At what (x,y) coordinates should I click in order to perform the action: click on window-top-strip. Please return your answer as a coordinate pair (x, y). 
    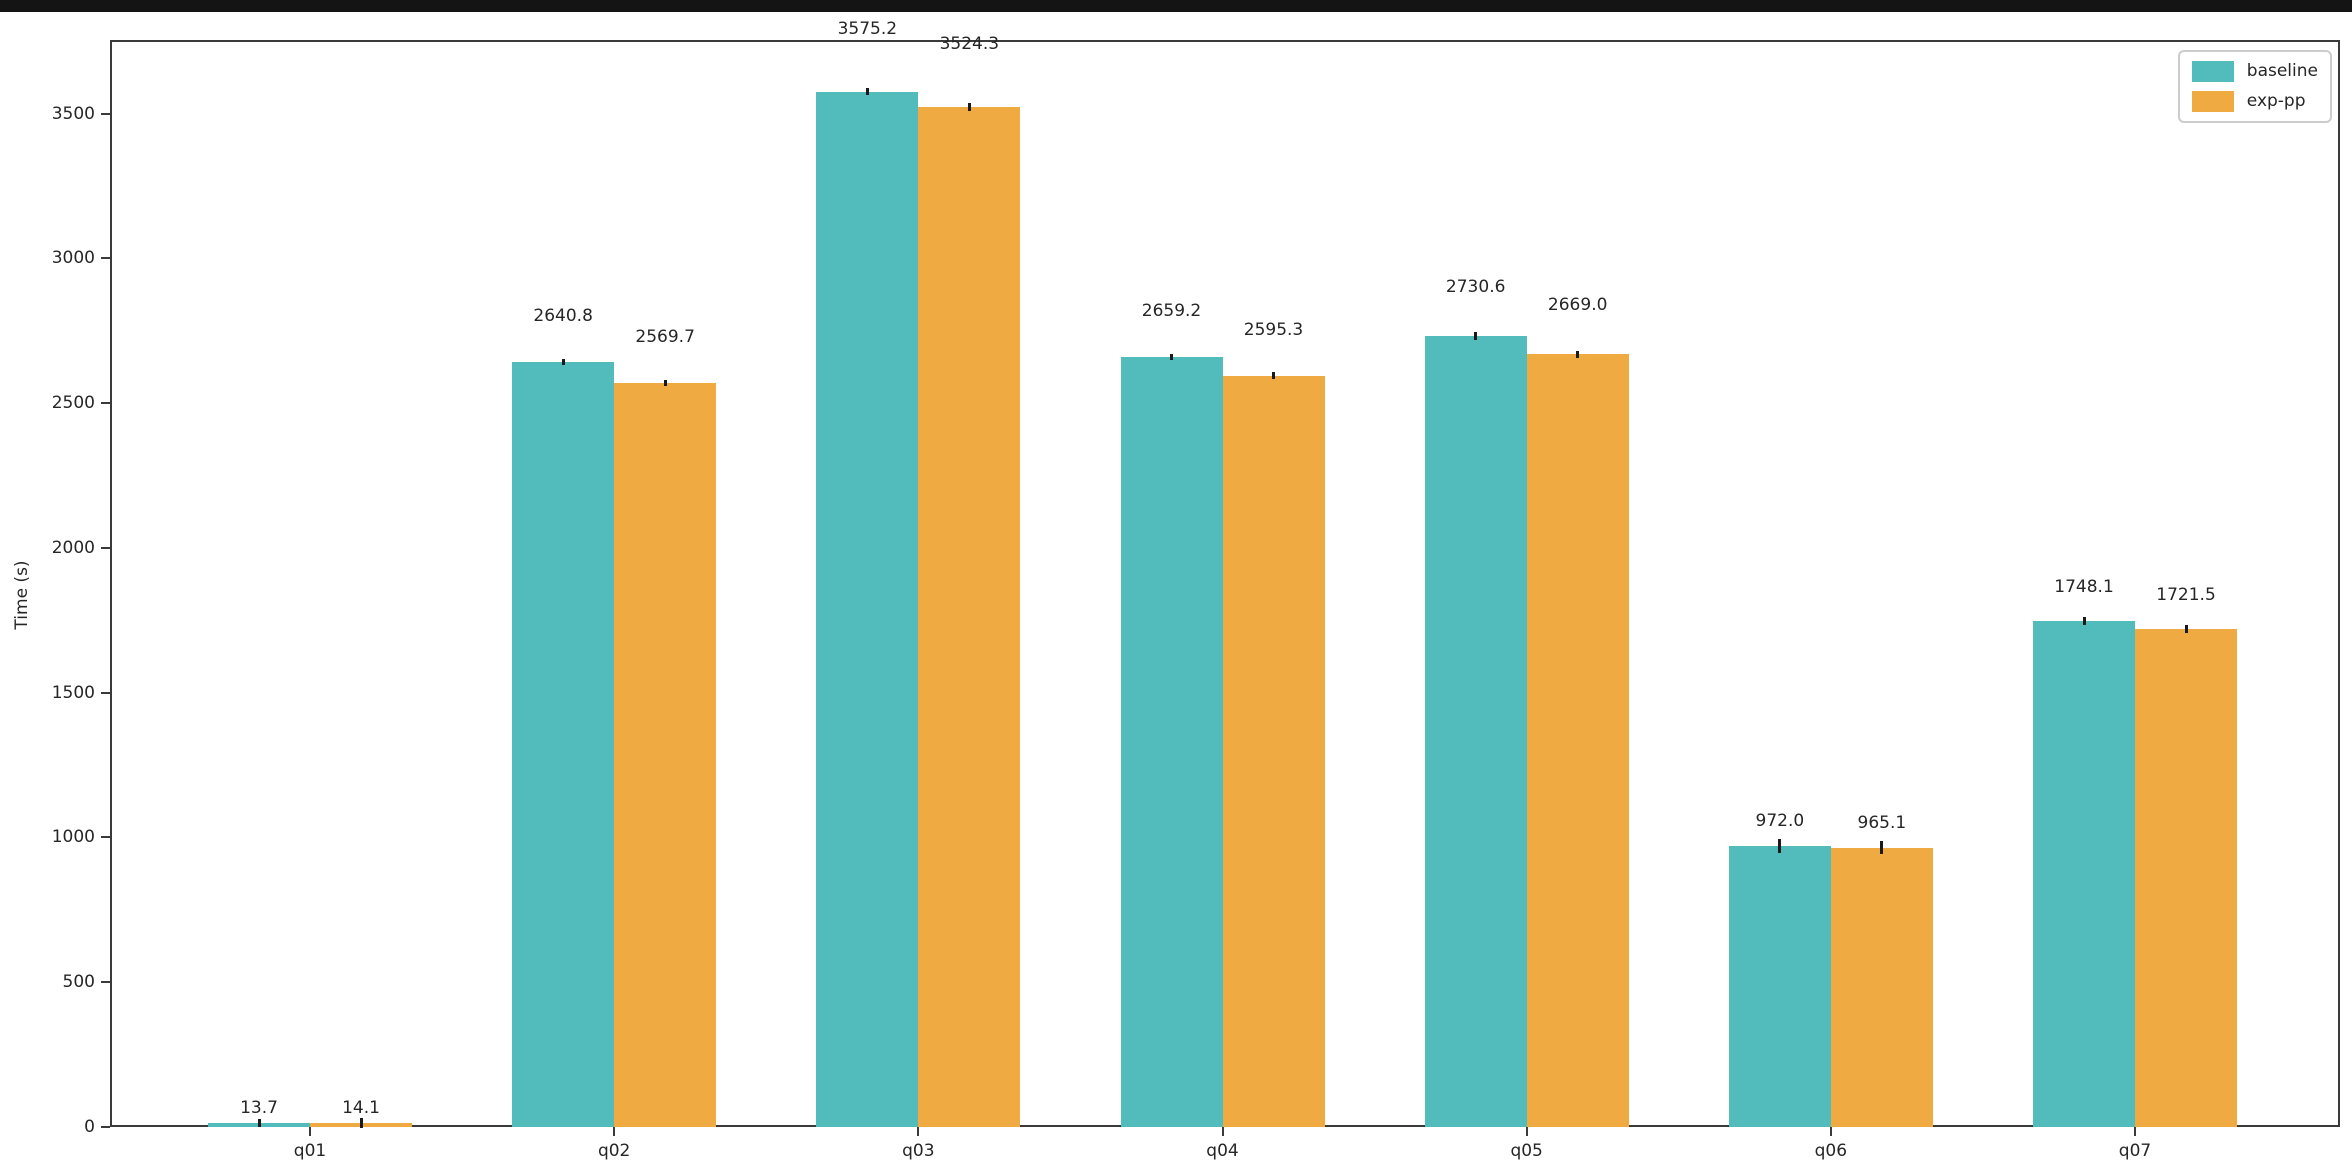
    Looking at the image, I should click on (1176, 6).